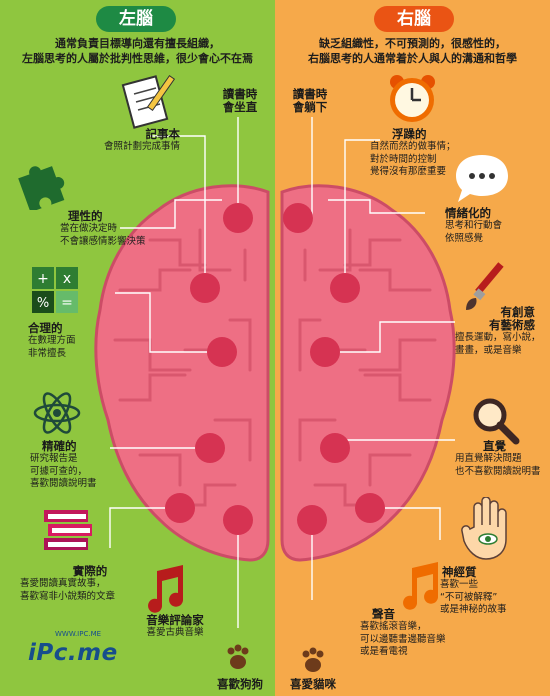 Image resolution: width=550 pixels, height=696 pixels. I want to click on notepad-pencil-icon, so click(148, 102).